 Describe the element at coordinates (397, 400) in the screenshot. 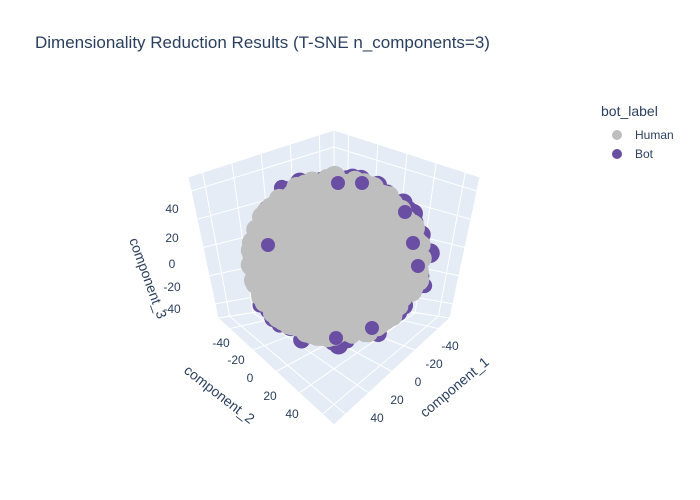

I see `x-tick-label: 20` at that location.